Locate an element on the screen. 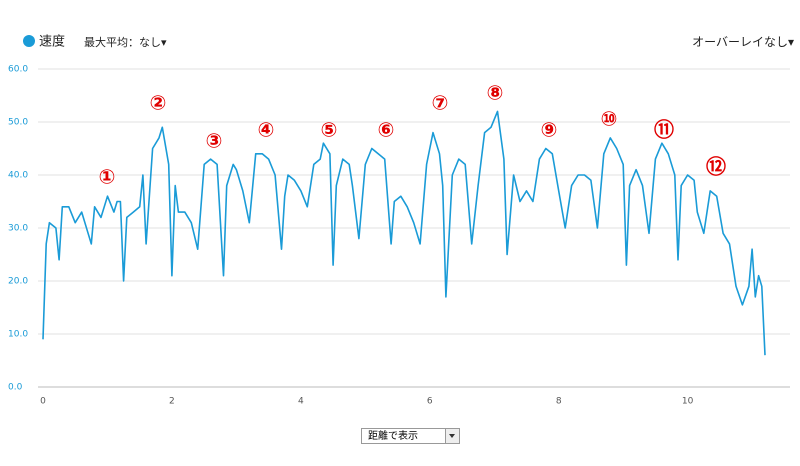 The width and height of the screenshot is (800, 466). x-tick-label: 4 is located at coordinates (301, 402).